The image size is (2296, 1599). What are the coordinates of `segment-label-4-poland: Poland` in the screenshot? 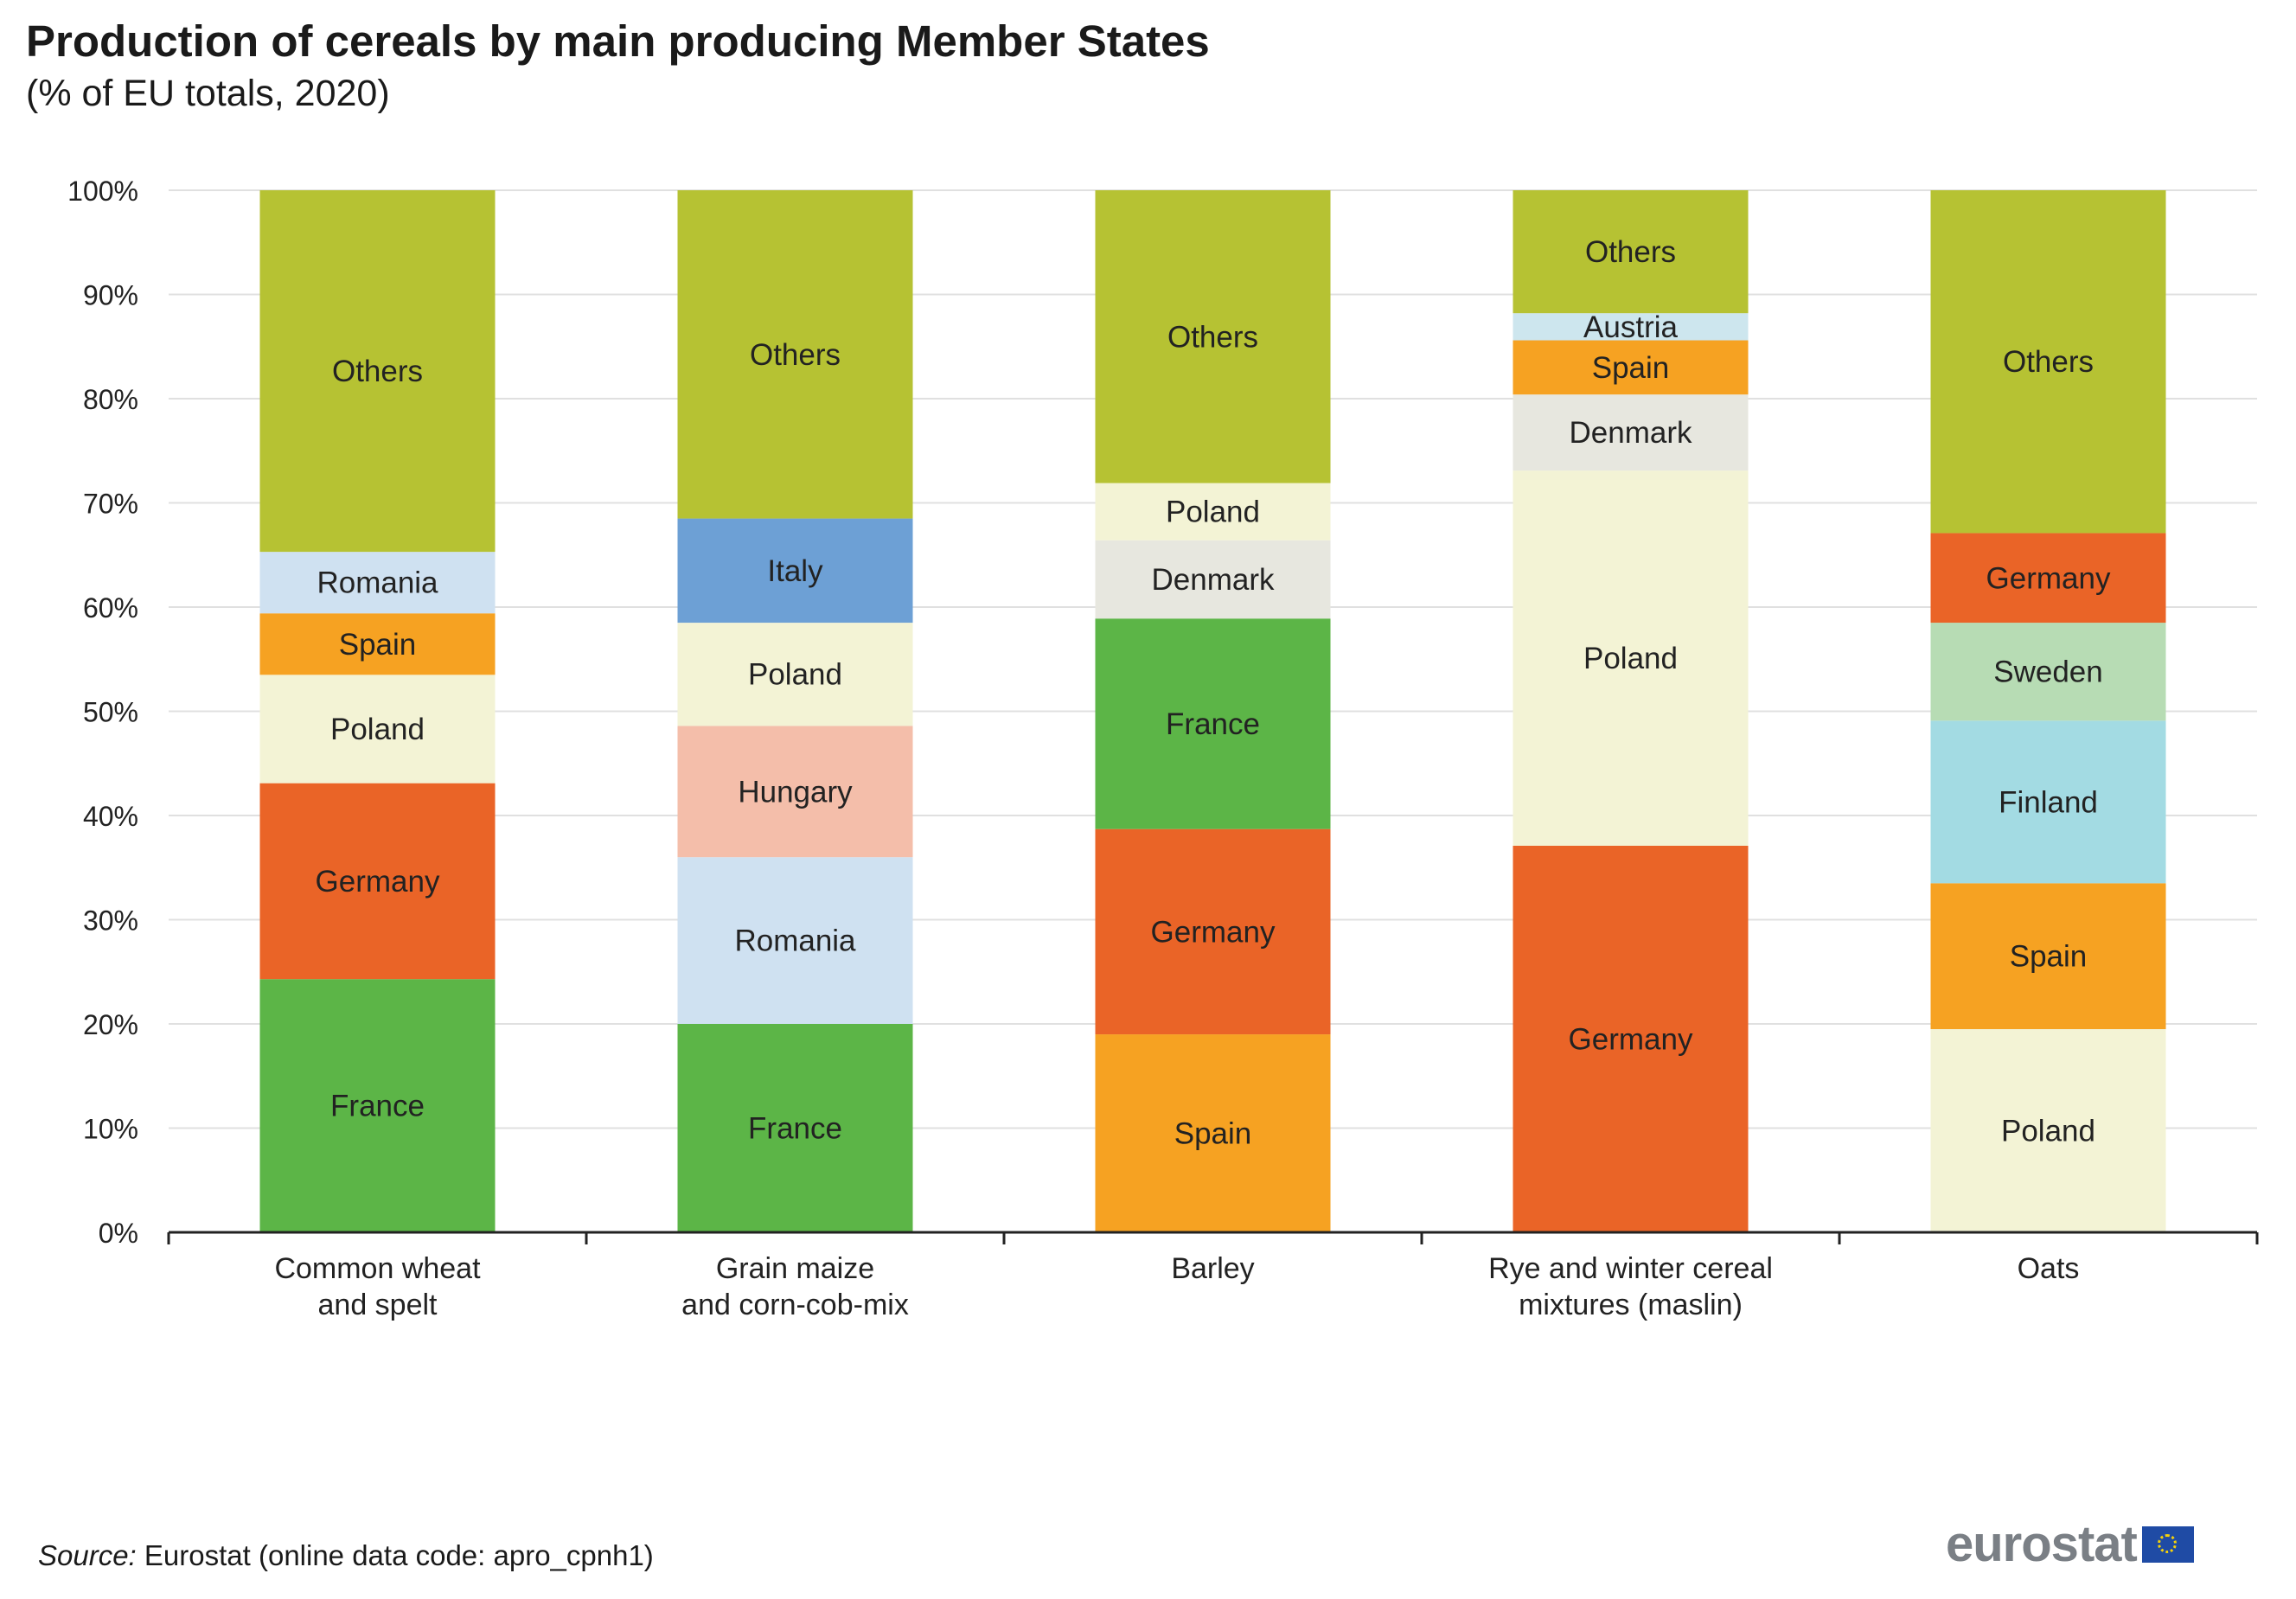 It's located at (1630, 658).